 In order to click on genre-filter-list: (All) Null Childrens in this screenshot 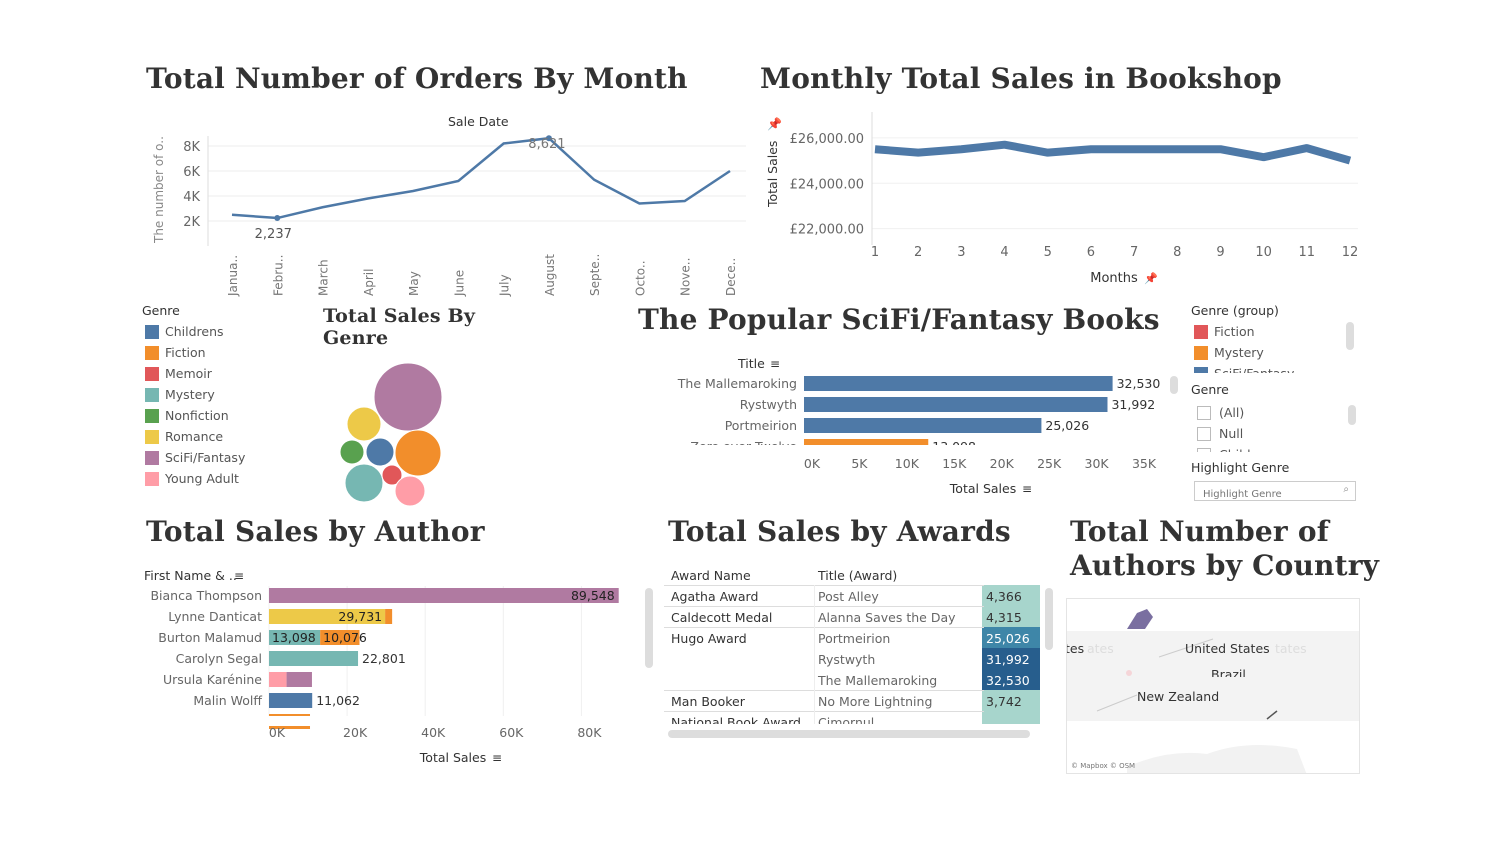, I will do `click(1267, 427)`.